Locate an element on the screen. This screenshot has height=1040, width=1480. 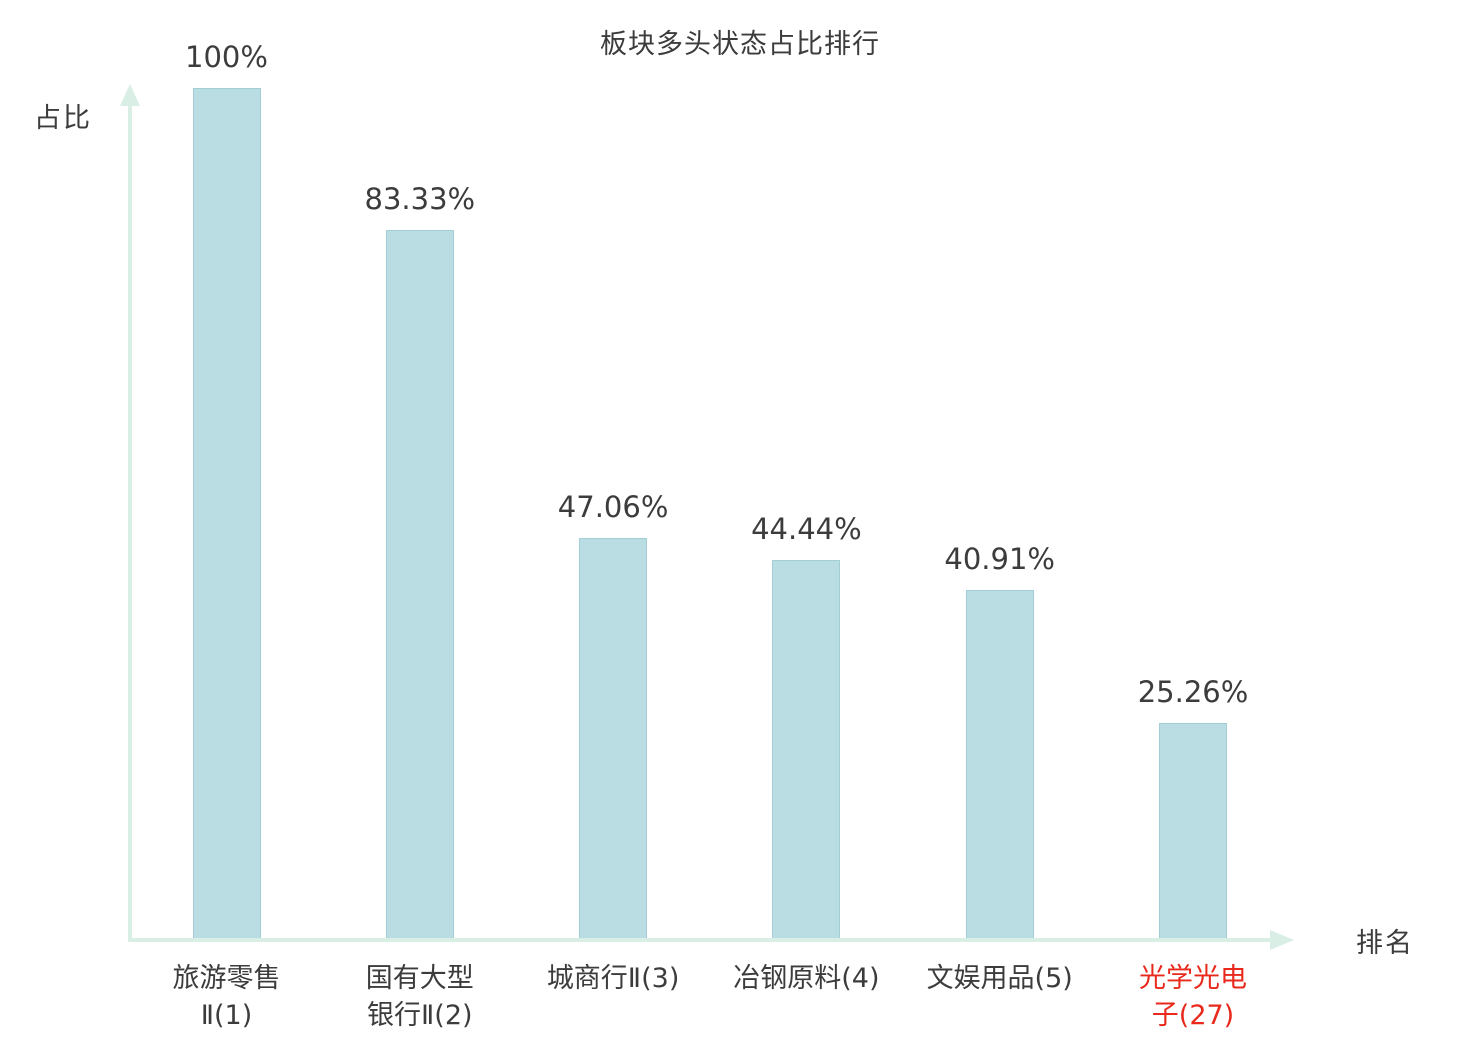
chart-title: 板块多头状态占比排行 is located at coordinates (740, 44).